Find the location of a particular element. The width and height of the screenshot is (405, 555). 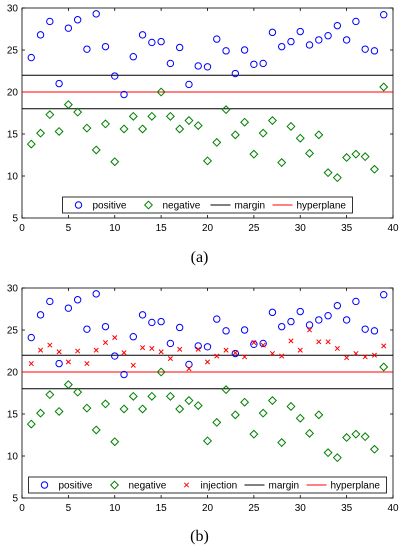

legend-label: margin is located at coordinates (284, 486).